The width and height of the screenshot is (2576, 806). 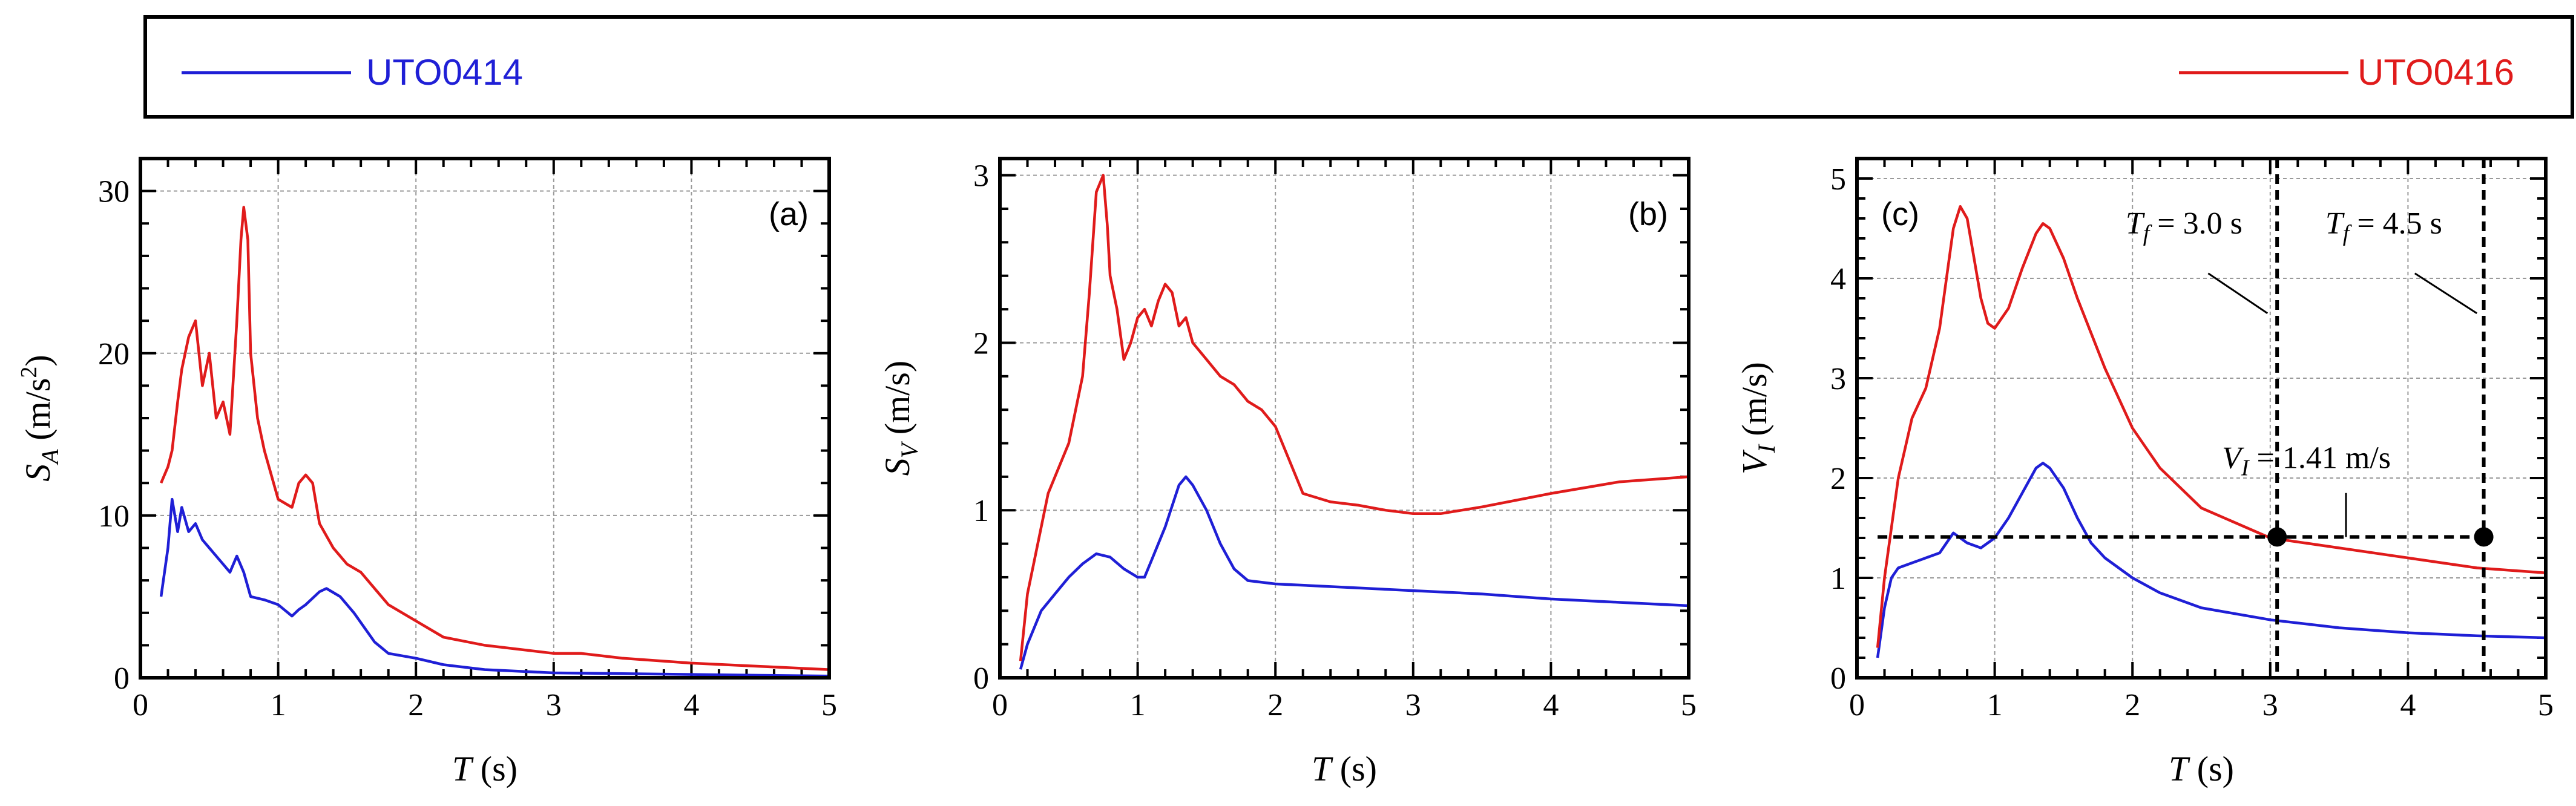 I want to click on y-tick-label: 20, so click(x=114, y=354).